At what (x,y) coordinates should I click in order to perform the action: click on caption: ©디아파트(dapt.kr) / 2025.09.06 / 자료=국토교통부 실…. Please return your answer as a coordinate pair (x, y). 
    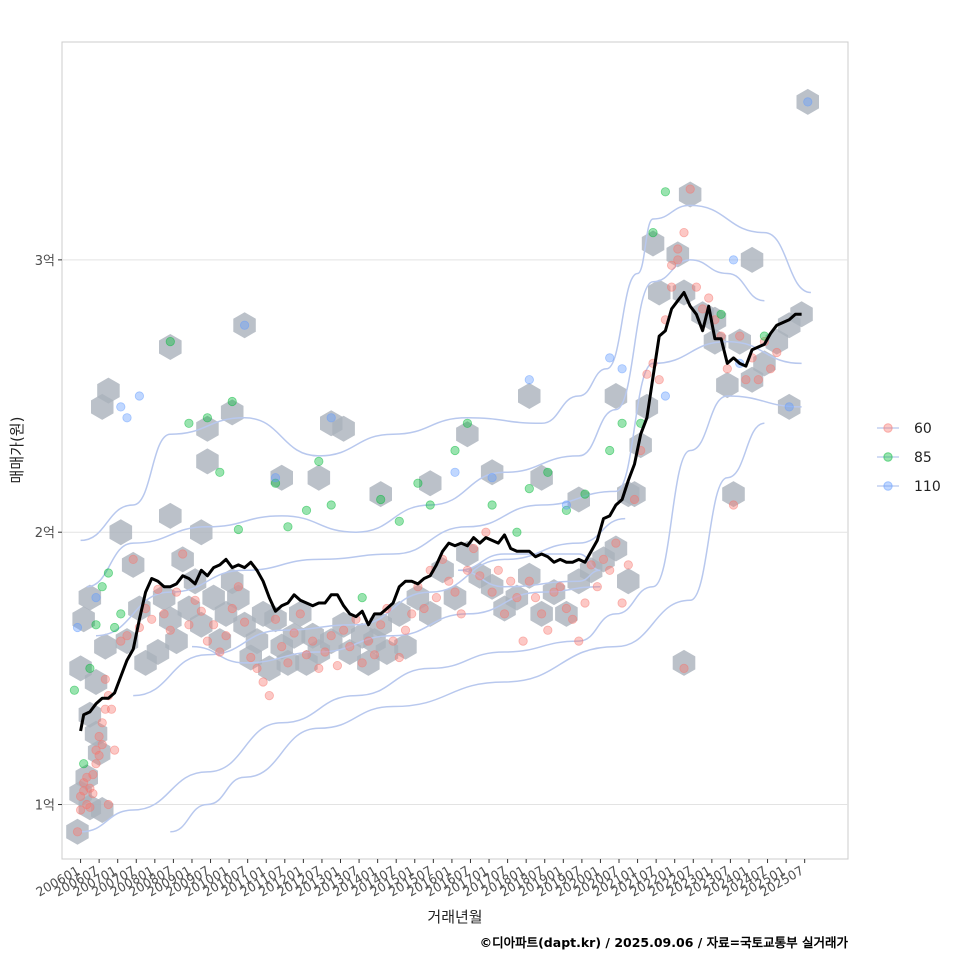
    Looking at the image, I should click on (664, 942).